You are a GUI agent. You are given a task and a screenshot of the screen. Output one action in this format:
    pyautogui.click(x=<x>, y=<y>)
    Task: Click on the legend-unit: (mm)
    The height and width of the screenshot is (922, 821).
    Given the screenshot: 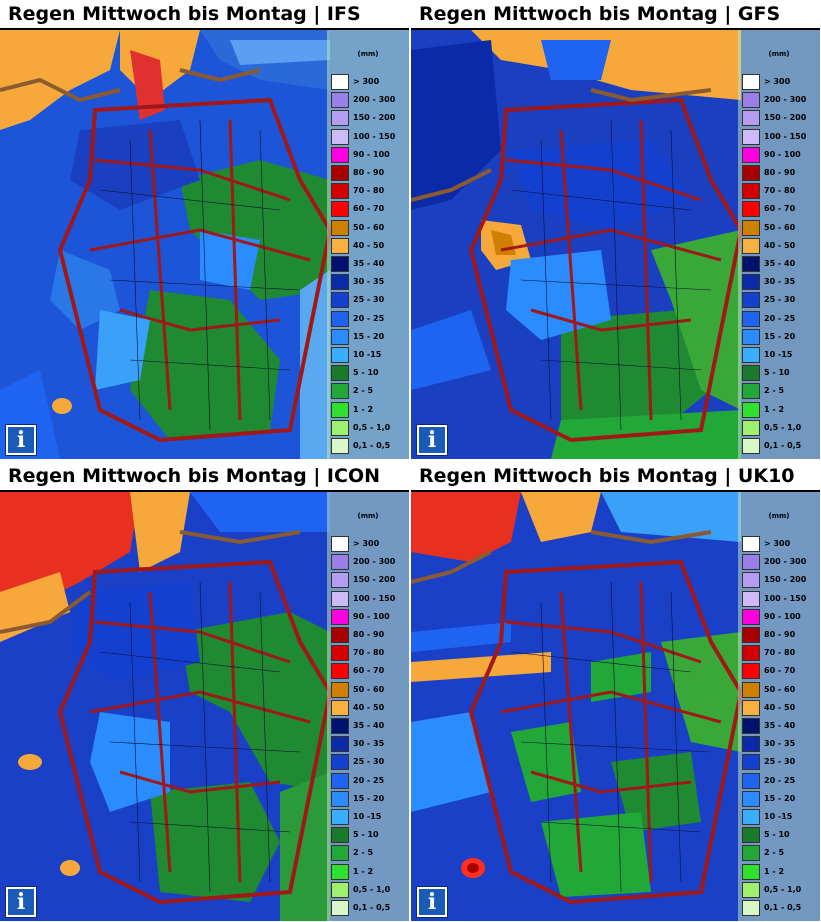 What is the action you would take?
    pyautogui.click(x=368, y=516)
    